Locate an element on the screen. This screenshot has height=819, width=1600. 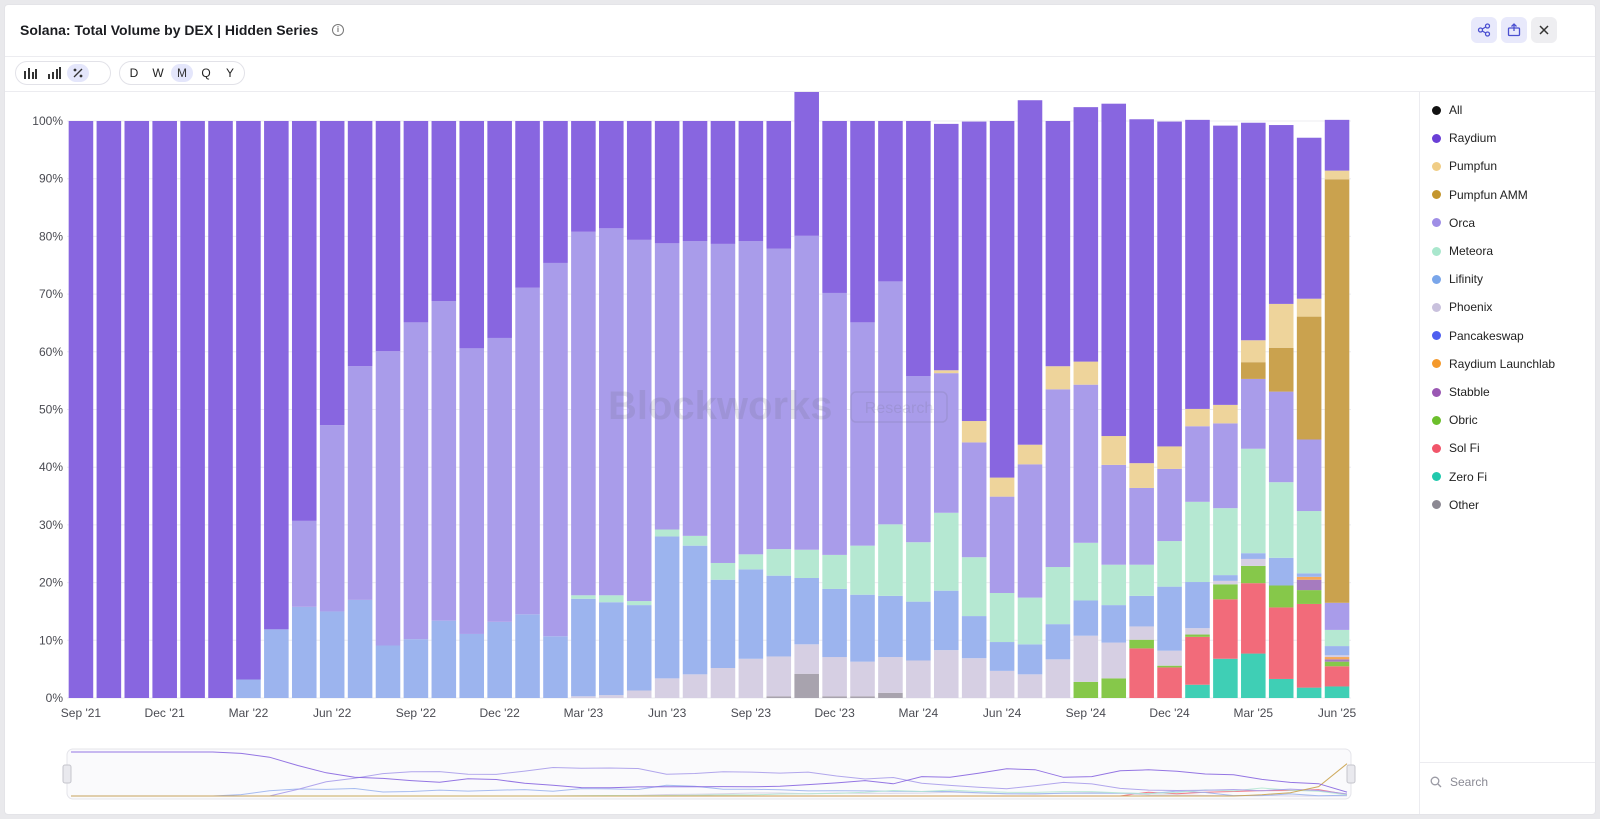
legend-item-pumpfun: Pumpfun is located at coordinates (1464, 166).